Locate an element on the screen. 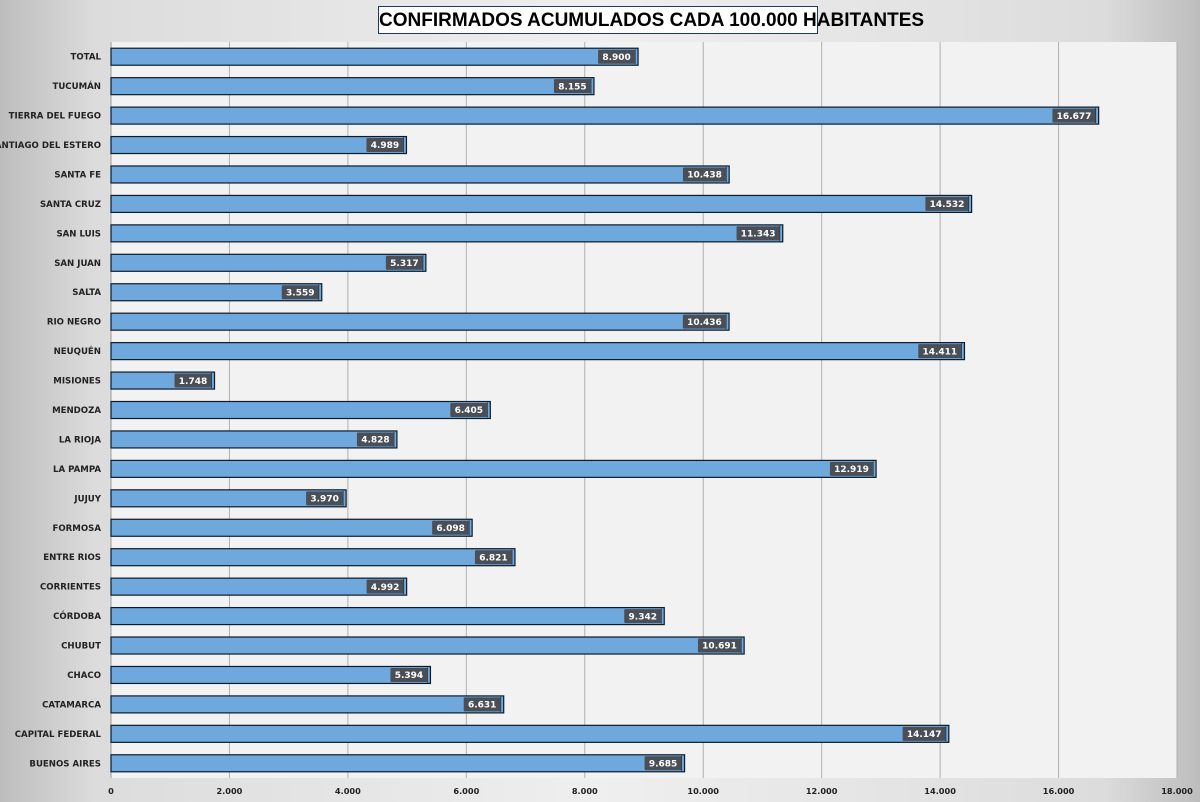 The image size is (1200, 802). category-label: MENDOZA is located at coordinates (76, 411).